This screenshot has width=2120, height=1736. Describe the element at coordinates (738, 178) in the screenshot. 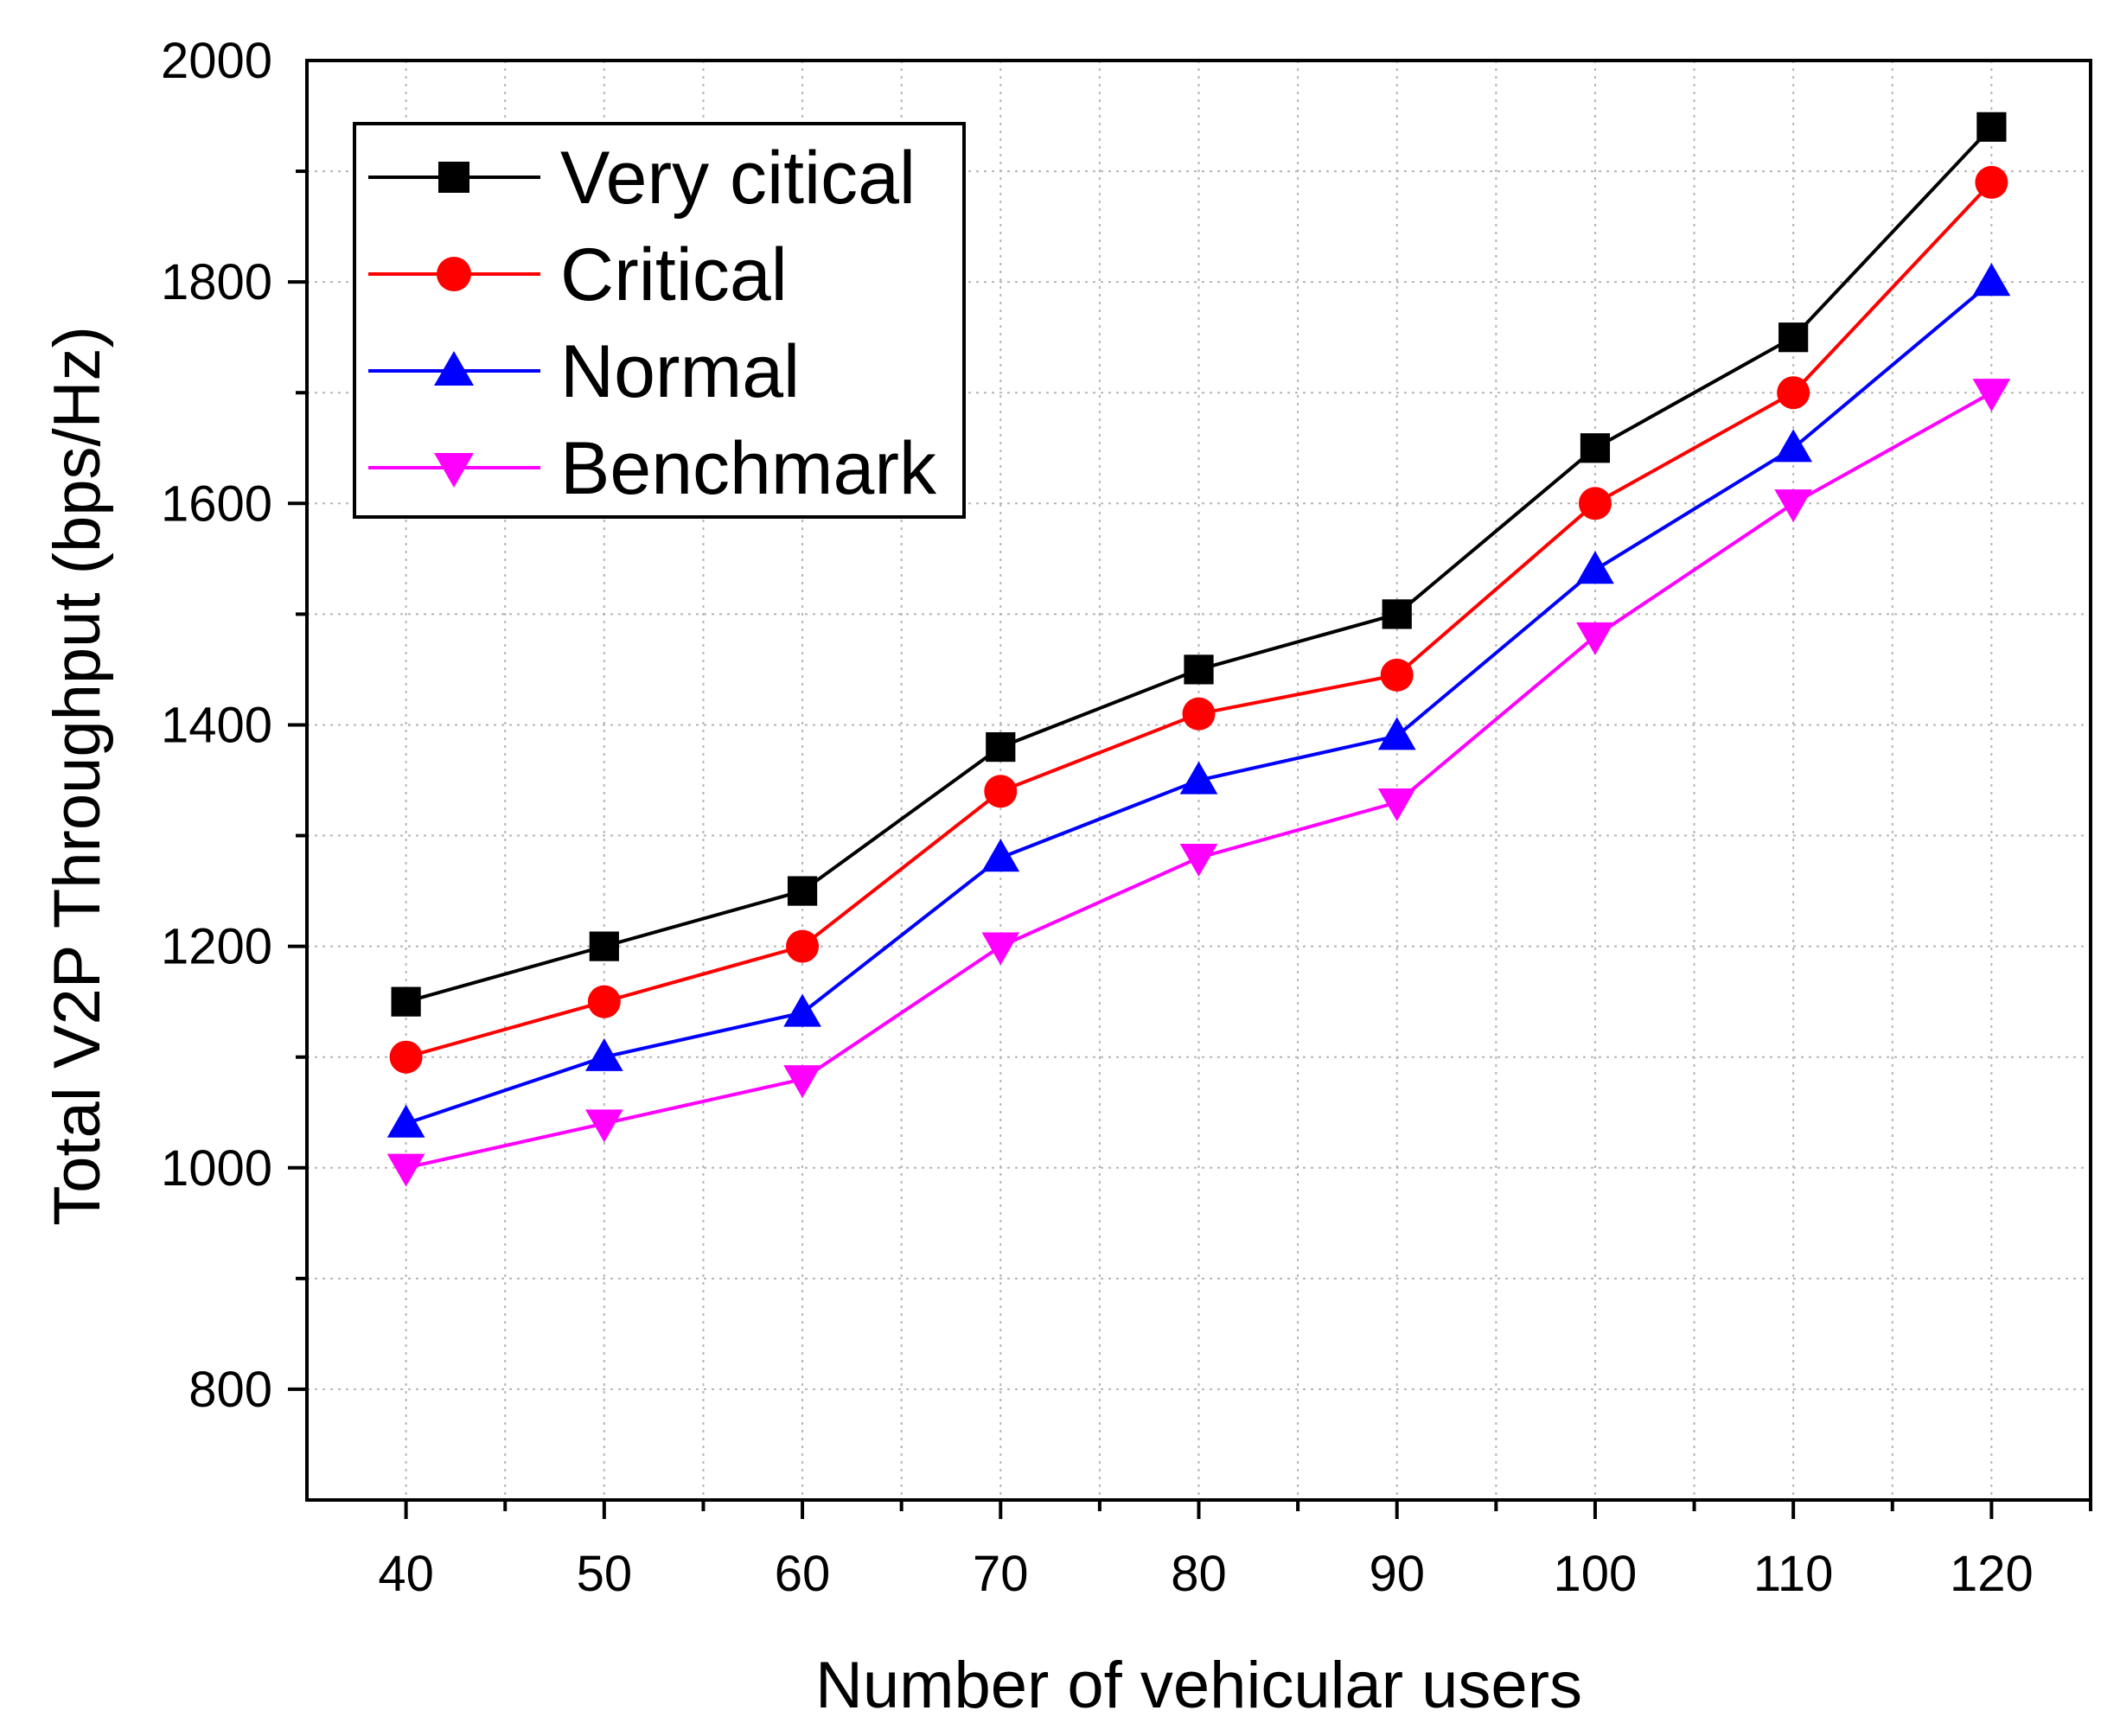

I see `legend-label-very-citical: Very citical` at that location.